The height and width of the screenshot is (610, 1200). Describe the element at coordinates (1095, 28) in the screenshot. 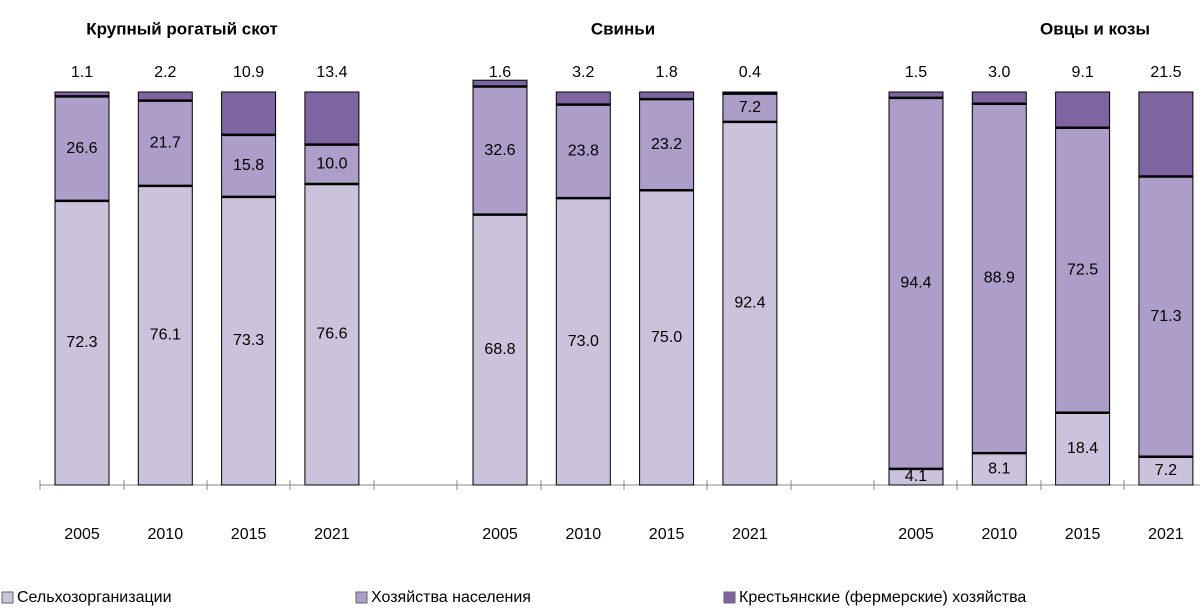

I see `panel-title: Овцы и козы` at that location.